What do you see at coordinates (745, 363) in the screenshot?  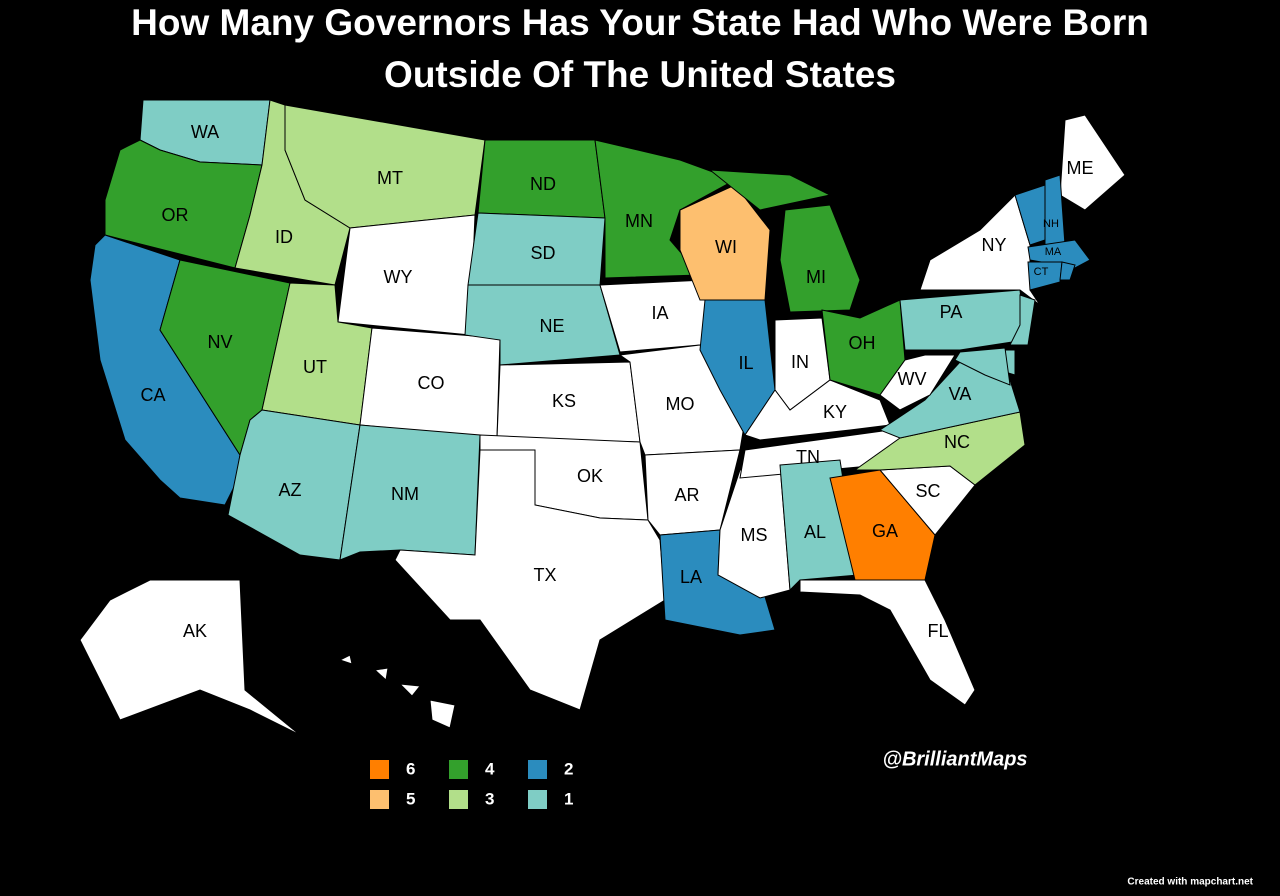 I see `state-label: IL` at bounding box center [745, 363].